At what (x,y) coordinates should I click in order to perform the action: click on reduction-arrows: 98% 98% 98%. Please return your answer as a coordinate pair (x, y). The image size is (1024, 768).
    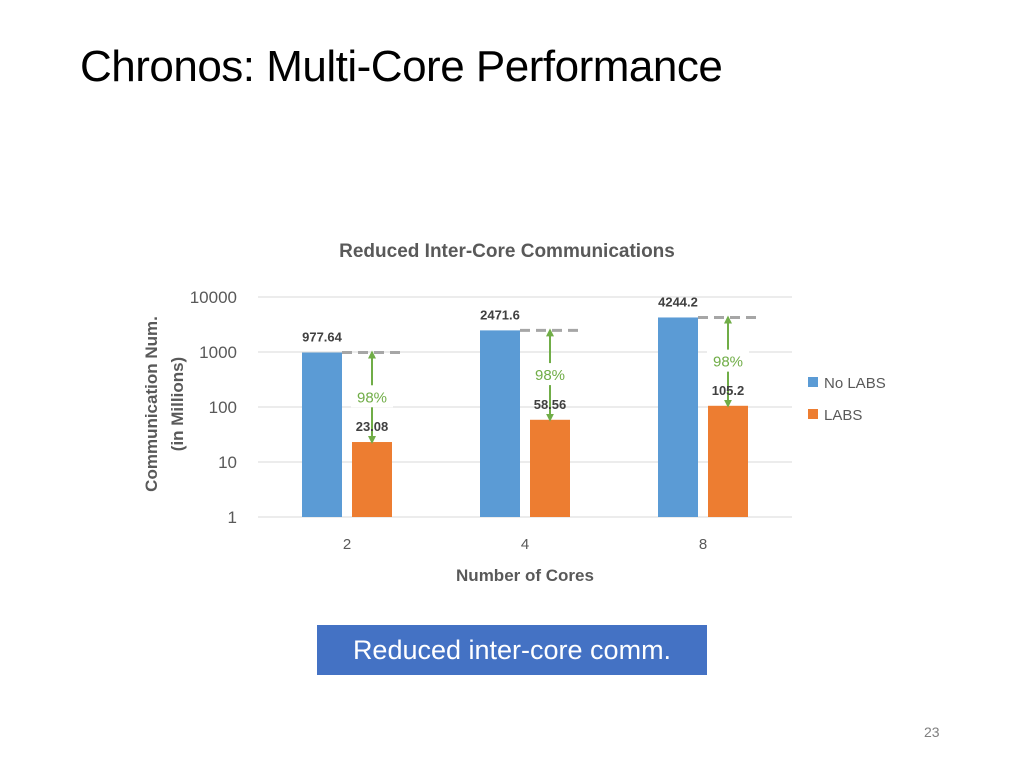
    Looking at the image, I should click on (550, 380).